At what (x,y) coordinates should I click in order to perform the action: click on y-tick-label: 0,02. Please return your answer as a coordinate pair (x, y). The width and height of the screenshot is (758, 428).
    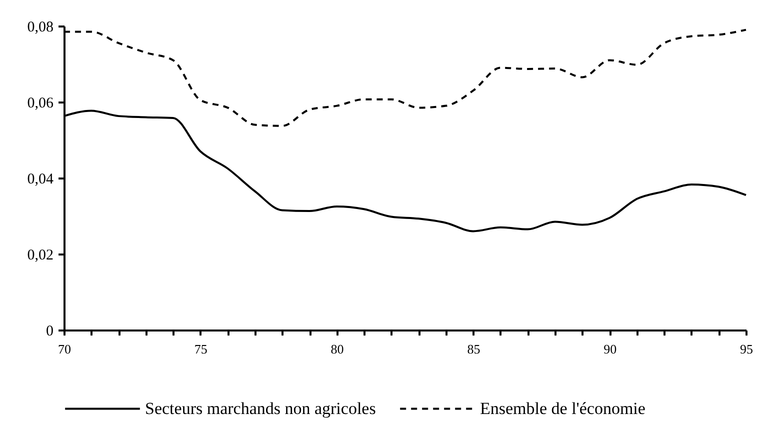
    Looking at the image, I should click on (40, 256).